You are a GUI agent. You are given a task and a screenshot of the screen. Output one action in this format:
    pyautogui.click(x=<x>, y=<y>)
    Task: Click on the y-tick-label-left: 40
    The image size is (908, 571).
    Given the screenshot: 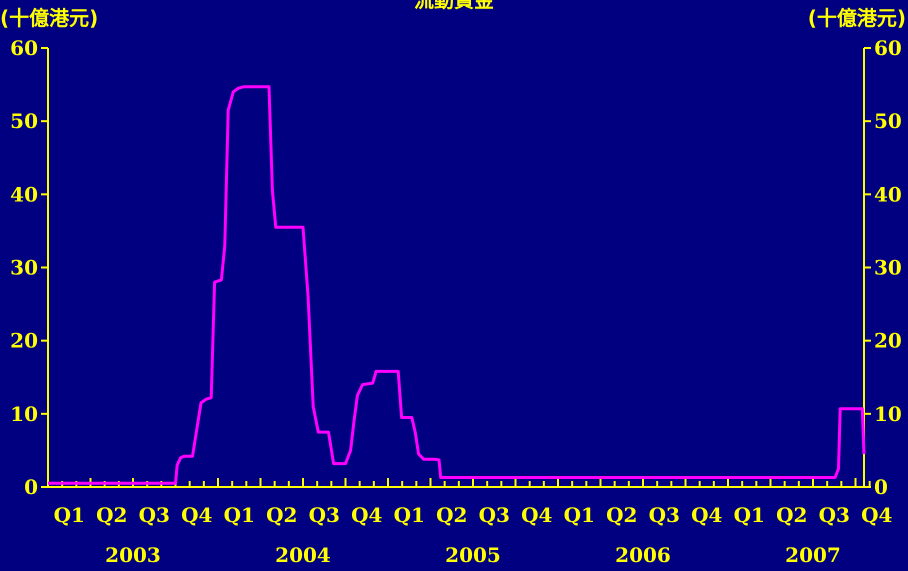 What is the action you would take?
    pyautogui.click(x=24, y=194)
    